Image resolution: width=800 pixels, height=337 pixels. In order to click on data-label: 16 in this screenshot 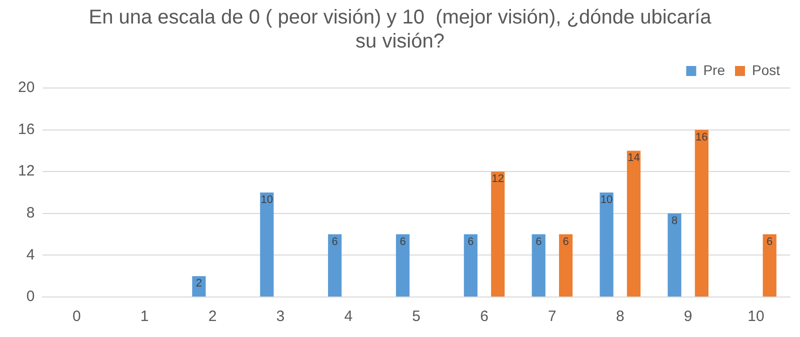, I will do `click(702, 137)`.